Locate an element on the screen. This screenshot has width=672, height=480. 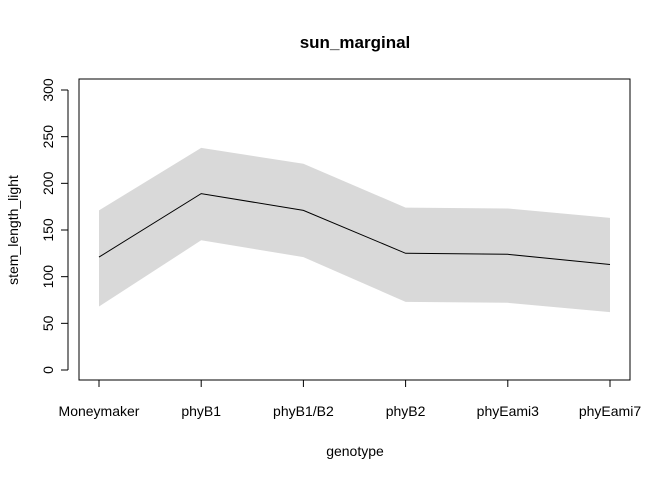
y-axis: 0 50 100 150 200 250 300 is located at coordinates (54, 226).